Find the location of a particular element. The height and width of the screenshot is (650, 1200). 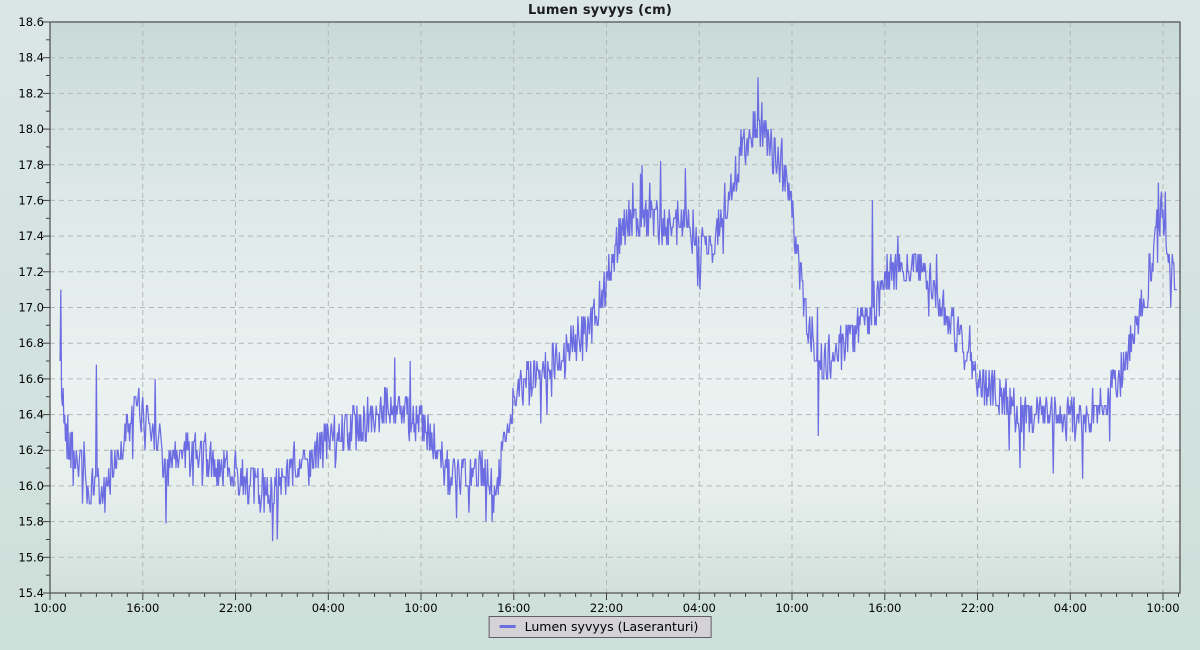

y-tick-label: 17.4 is located at coordinates (31, 236).